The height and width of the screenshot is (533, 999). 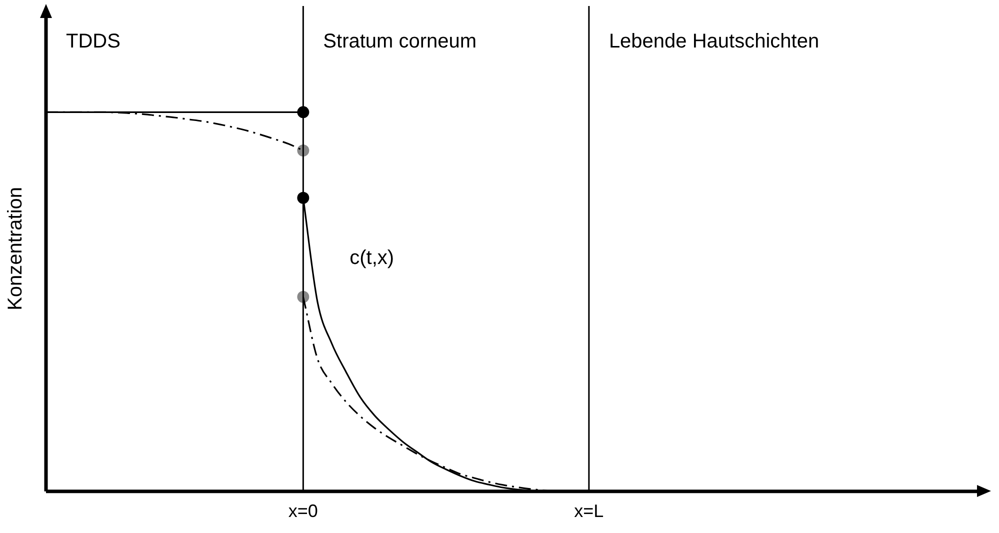 What do you see at coordinates (372, 257) in the screenshot?
I see `annotation: c(t,x)` at bounding box center [372, 257].